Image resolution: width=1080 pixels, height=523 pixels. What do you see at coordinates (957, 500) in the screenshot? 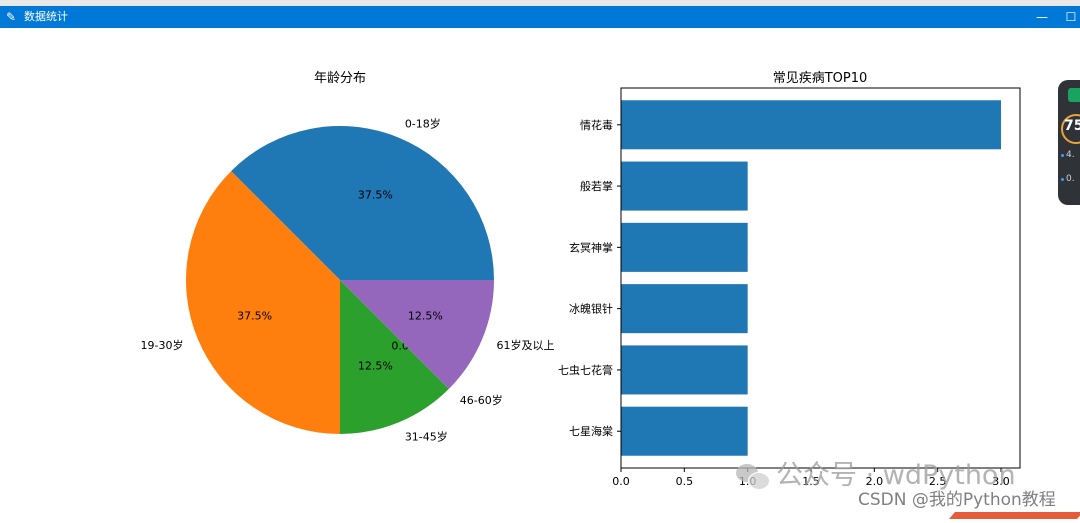
I see `csdn-credit: CSDN @我的Python教程` at bounding box center [957, 500].